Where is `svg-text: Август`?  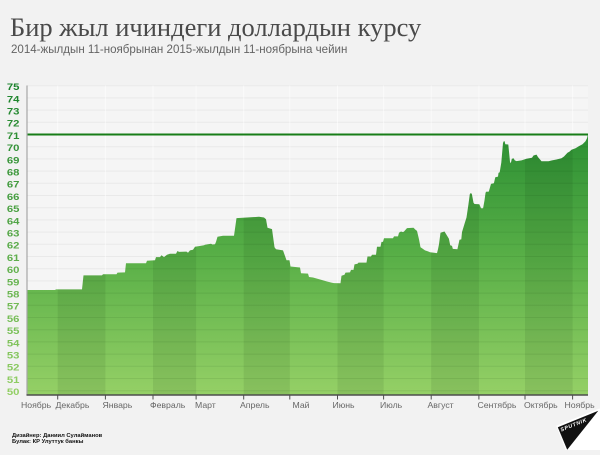 svg-text: Август is located at coordinates (441, 405).